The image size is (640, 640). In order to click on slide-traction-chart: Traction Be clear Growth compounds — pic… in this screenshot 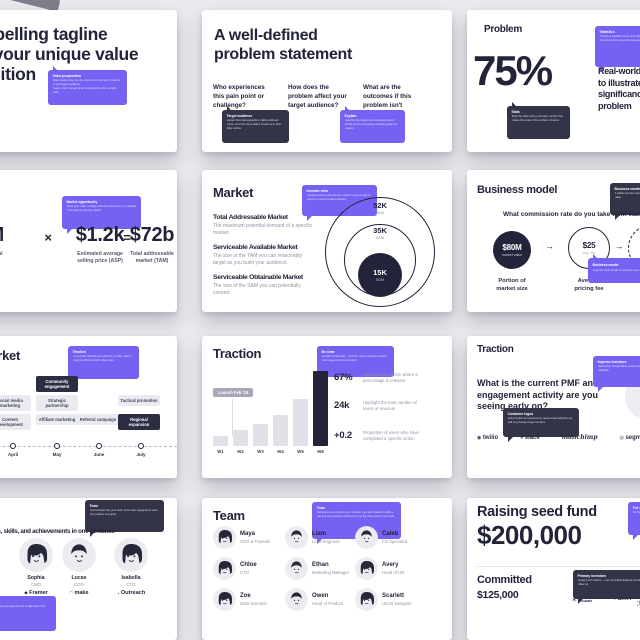, I will do `click(327, 407)`.